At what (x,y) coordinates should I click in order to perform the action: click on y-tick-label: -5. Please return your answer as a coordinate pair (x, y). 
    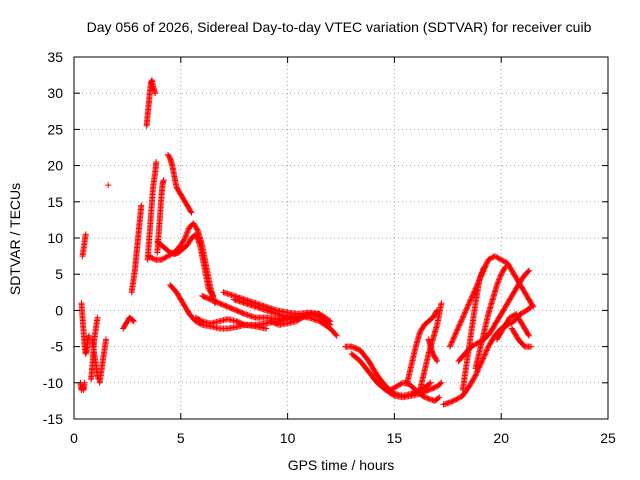
    Looking at the image, I should click on (57, 347).